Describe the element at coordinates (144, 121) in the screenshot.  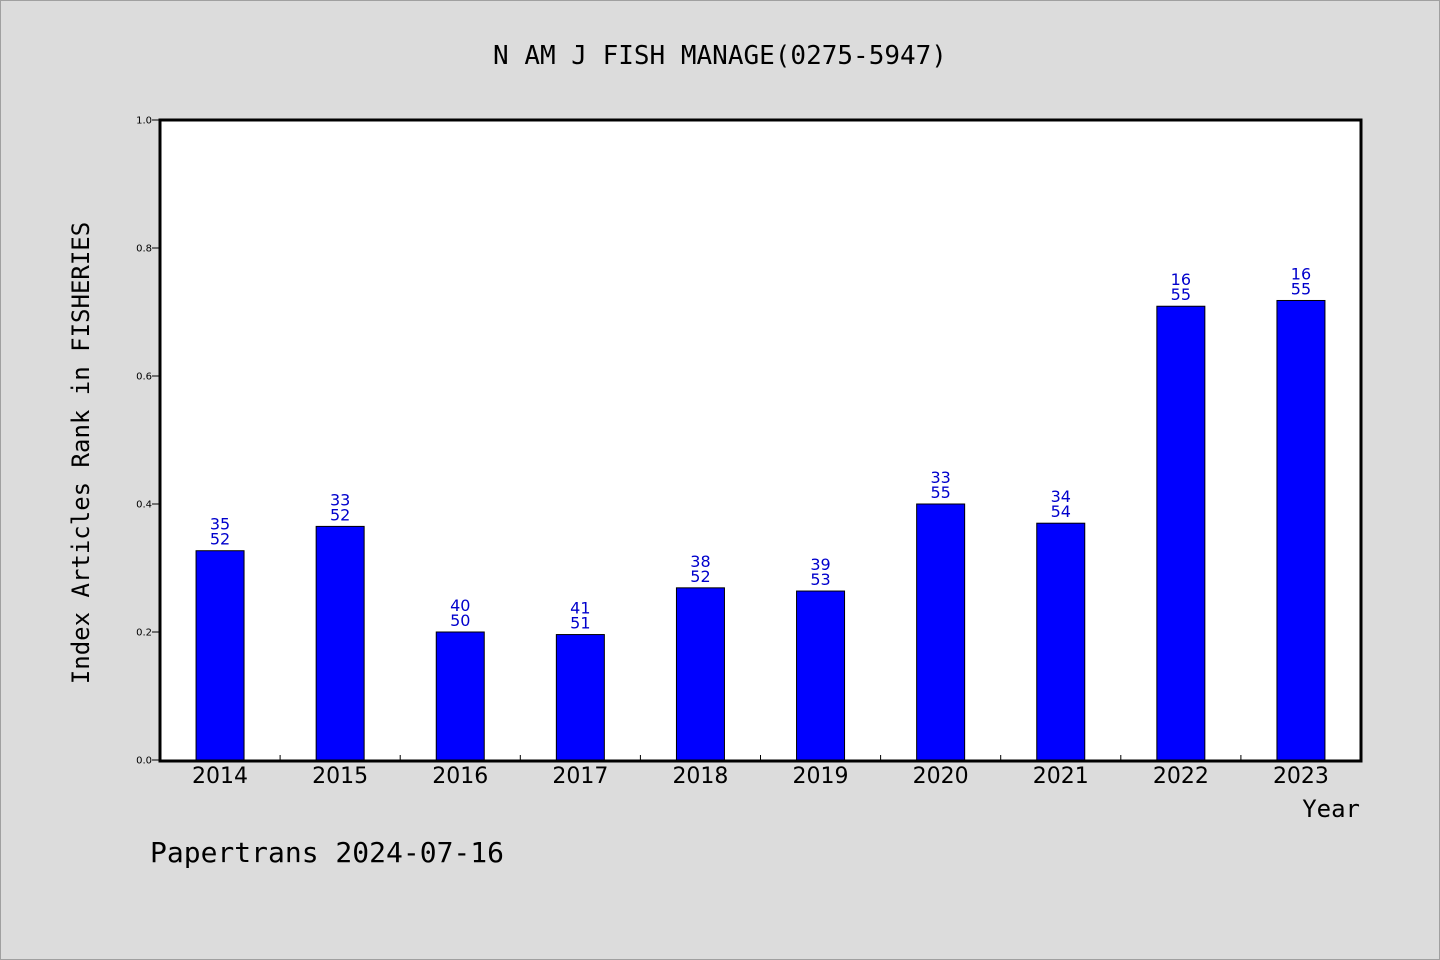
I see `y-tick-label: 1.0` at that location.